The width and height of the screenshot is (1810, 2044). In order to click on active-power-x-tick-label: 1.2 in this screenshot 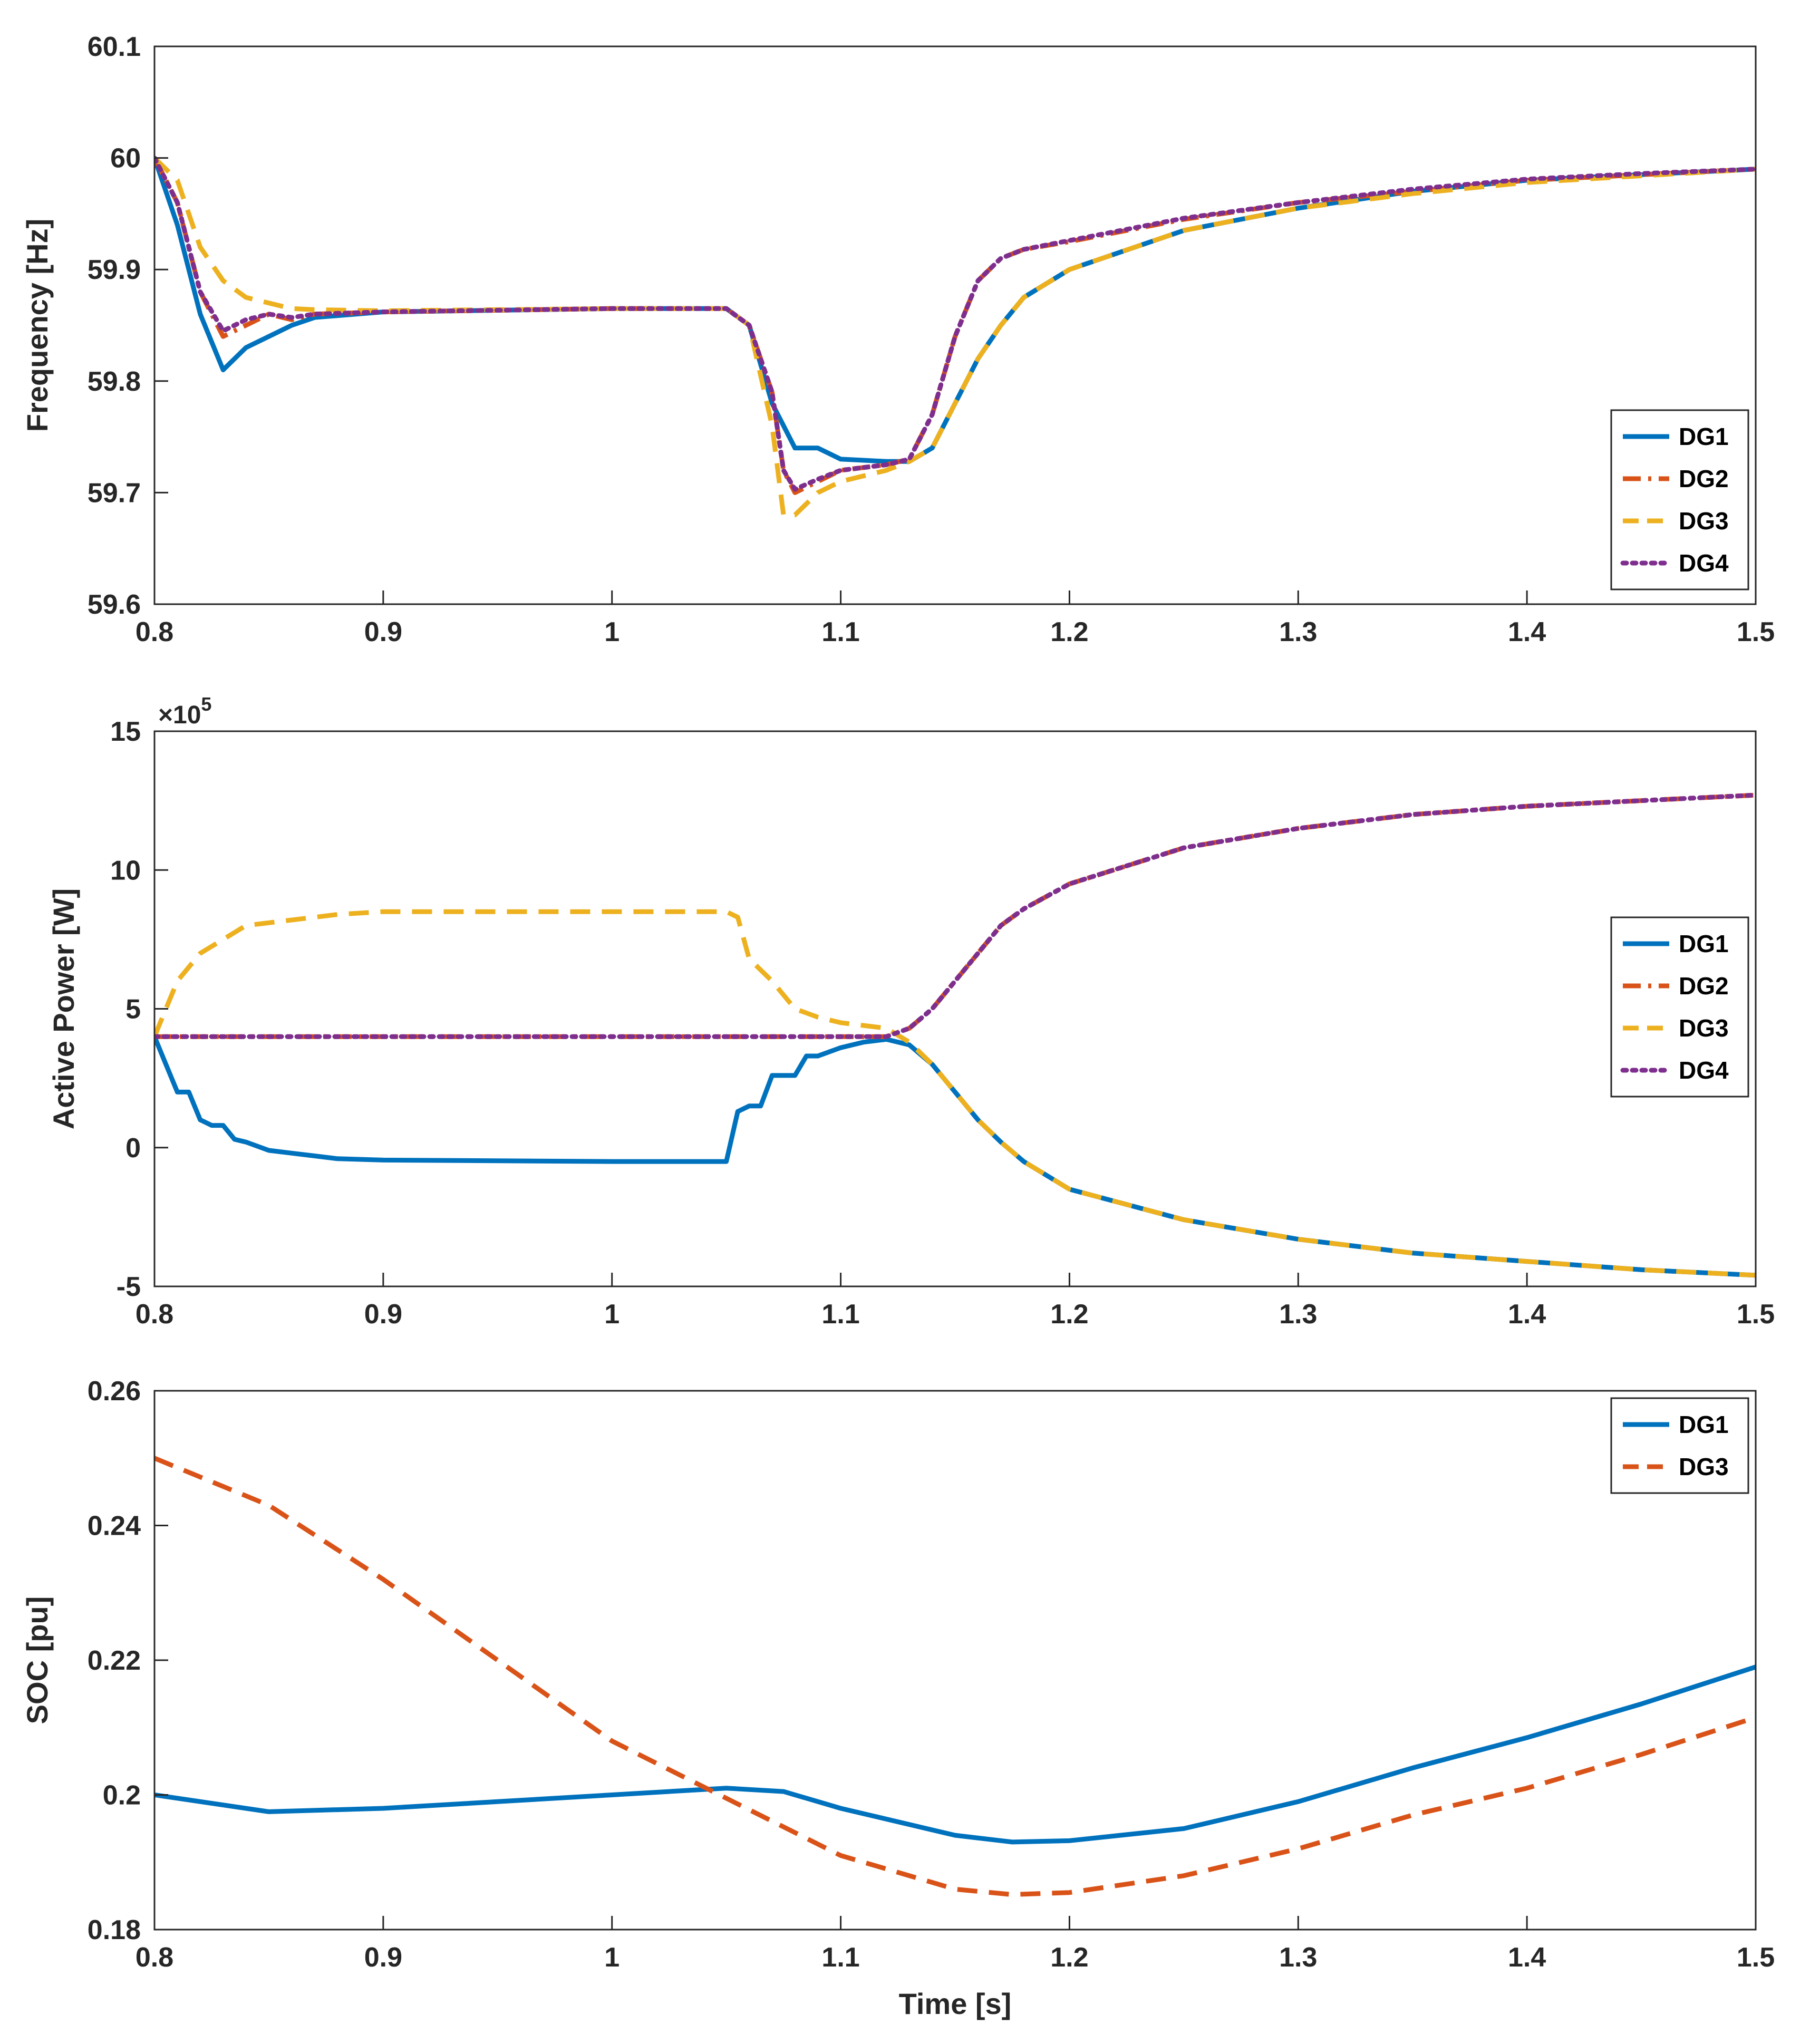, I will do `click(1069, 1314)`.